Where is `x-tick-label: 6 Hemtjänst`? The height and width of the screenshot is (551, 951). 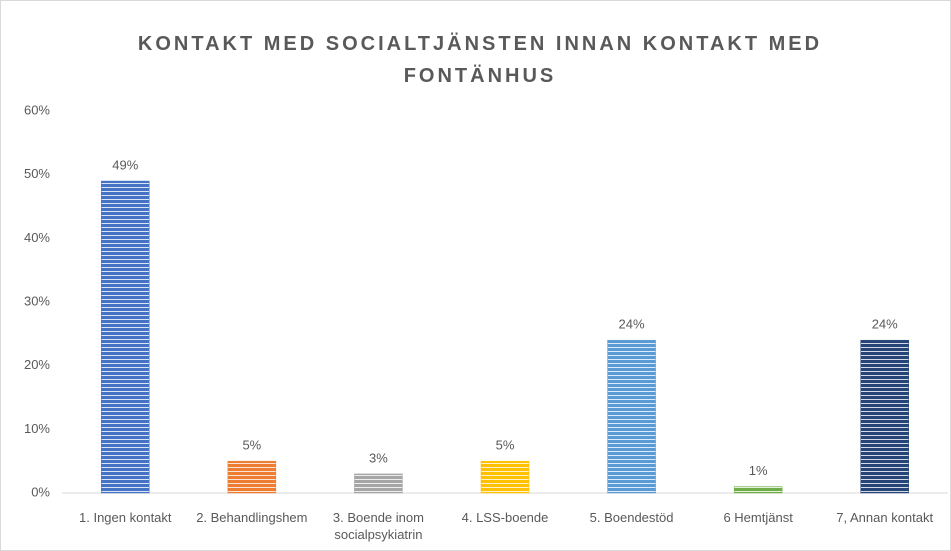
x-tick-label: 6 Hemtjänst is located at coordinates (758, 517).